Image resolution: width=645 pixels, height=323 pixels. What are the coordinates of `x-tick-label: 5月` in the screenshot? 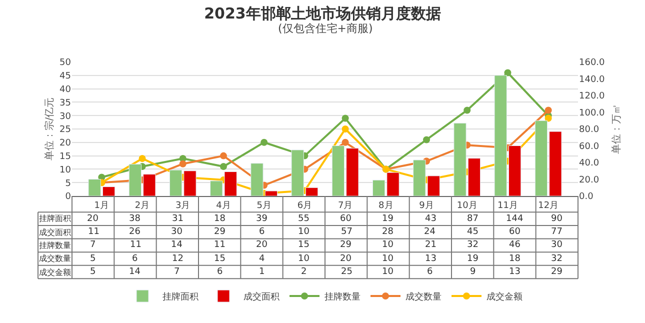 It's located at (264, 205).